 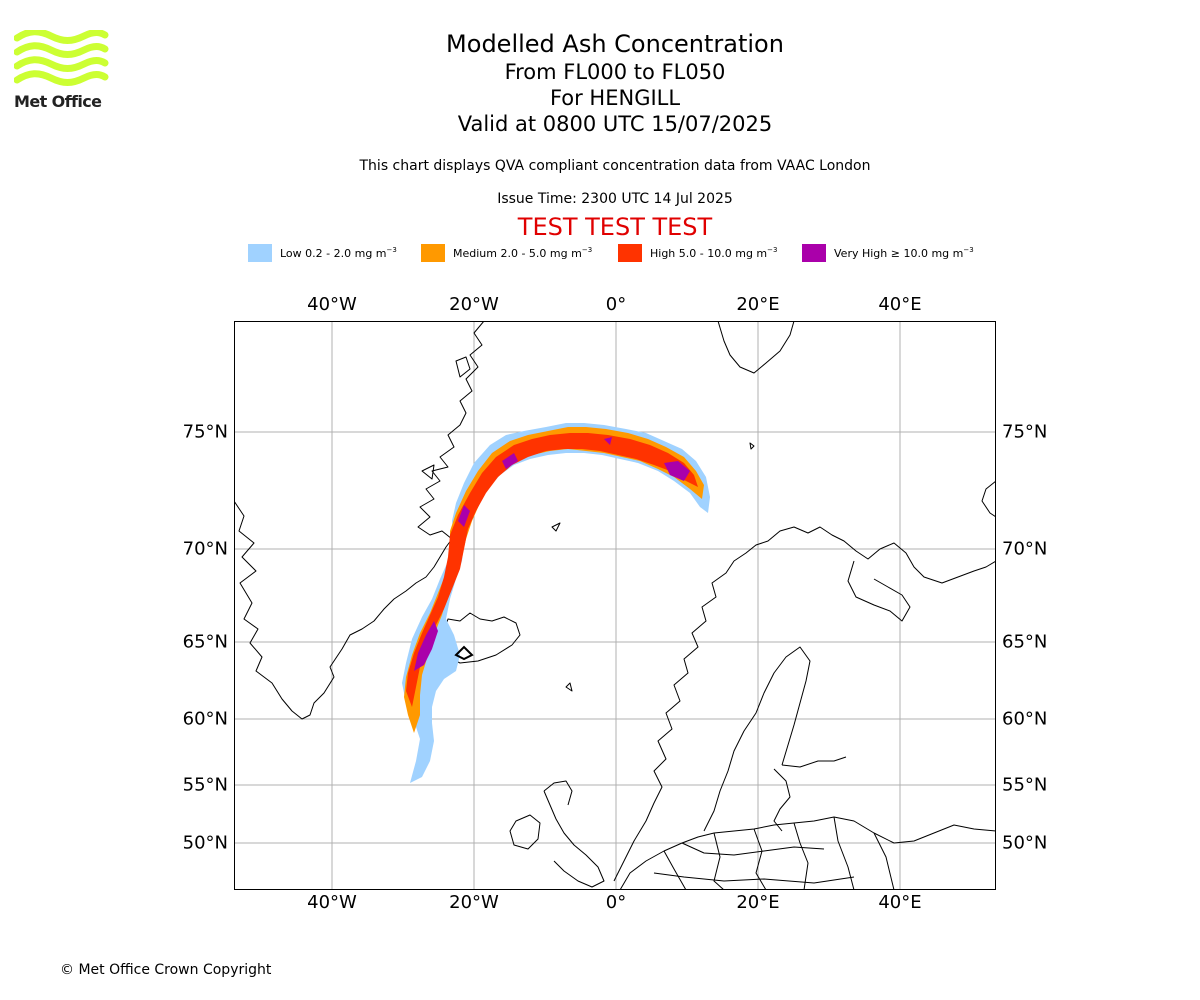 I want to click on legend-unit-power-very-high: −3, so click(x=968, y=250).